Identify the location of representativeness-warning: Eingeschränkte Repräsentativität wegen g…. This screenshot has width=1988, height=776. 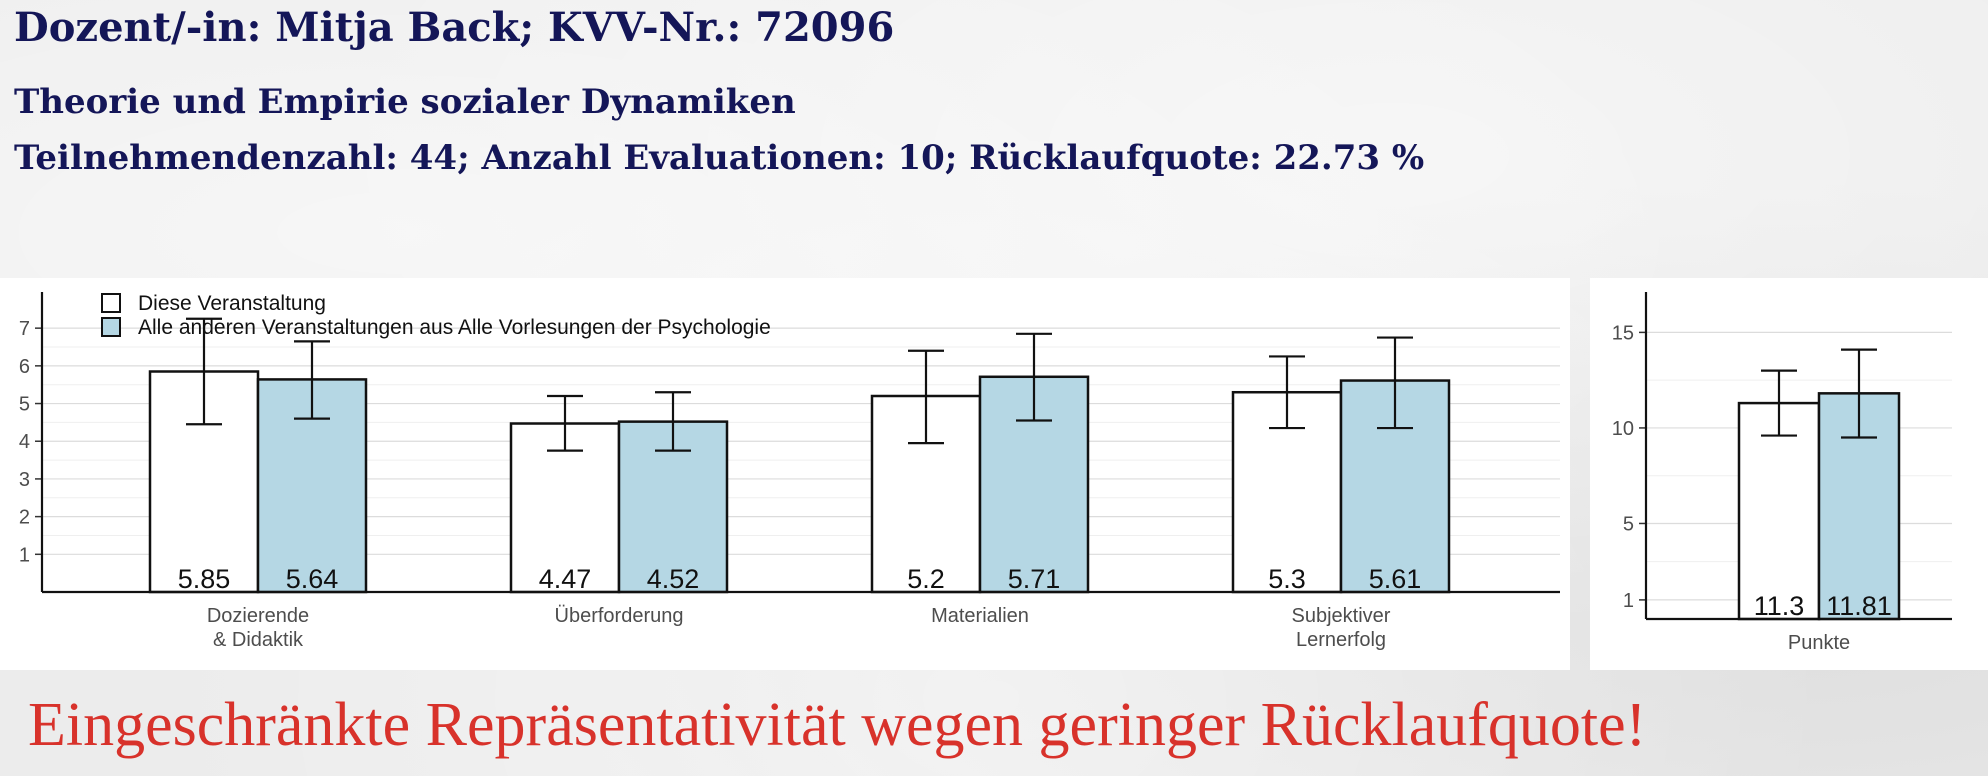
(837, 725).